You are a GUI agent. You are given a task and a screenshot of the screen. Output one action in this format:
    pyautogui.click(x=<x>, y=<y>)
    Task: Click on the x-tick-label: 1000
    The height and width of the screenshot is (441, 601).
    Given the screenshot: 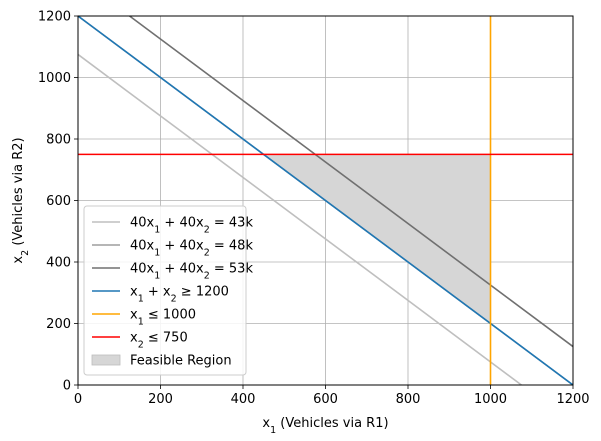 What is the action you would take?
    pyautogui.click(x=490, y=399)
    